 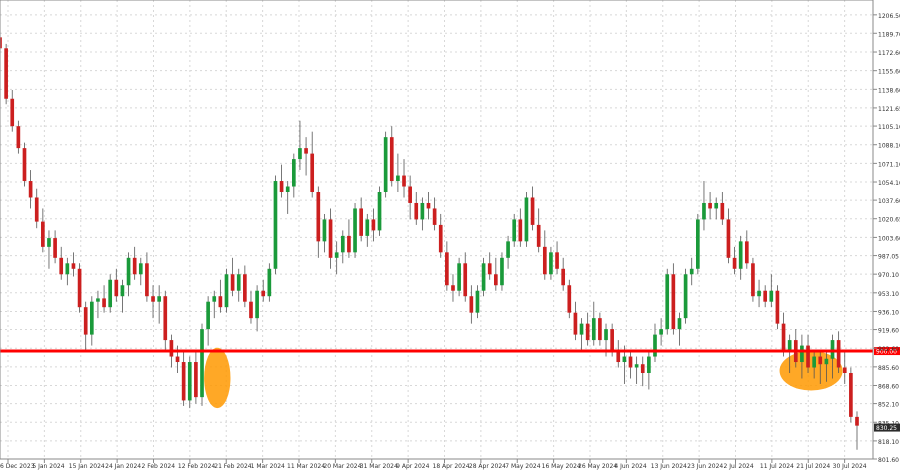 I want to click on y-tick-label: 1020.65, so click(x=889, y=220).